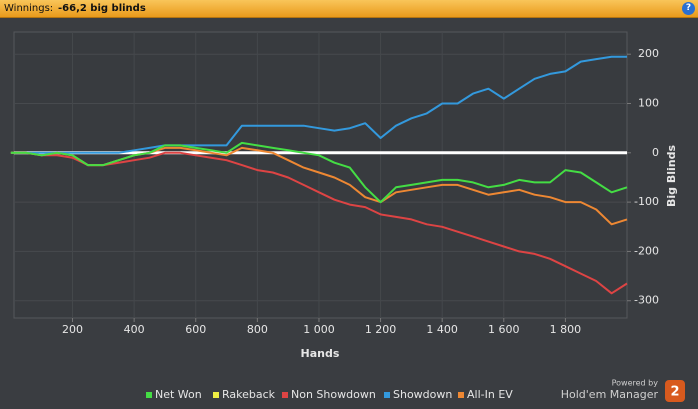 Image resolution: width=698 pixels, height=409 pixels. What do you see at coordinates (29, 8) in the screenshot?
I see `header-label: Winnings:` at bounding box center [29, 8].